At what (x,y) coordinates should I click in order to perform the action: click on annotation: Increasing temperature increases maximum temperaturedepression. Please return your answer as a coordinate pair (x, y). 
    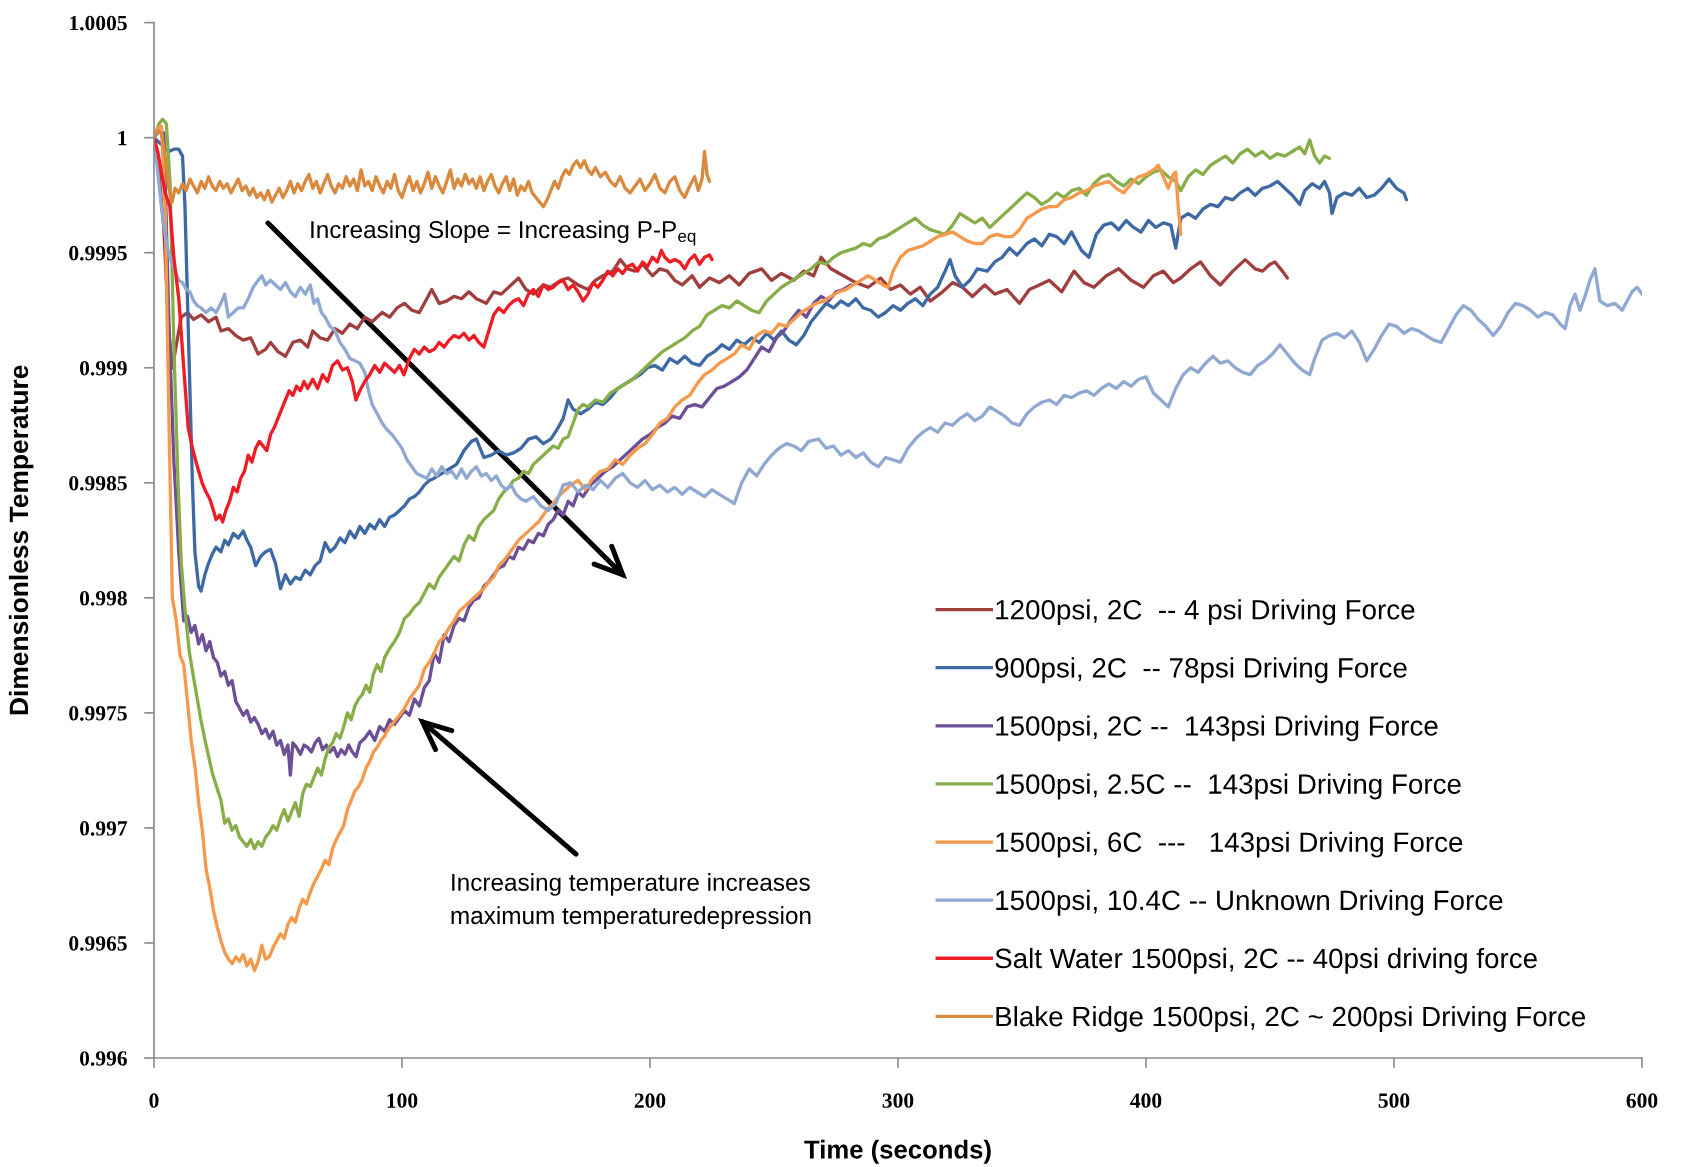
    Looking at the image, I should click on (631, 901).